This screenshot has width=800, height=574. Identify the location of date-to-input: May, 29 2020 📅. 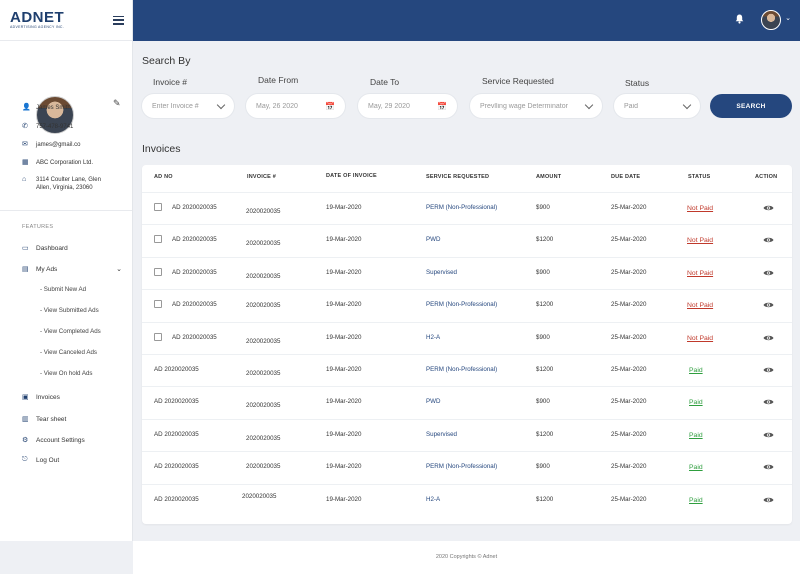
(407, 106).